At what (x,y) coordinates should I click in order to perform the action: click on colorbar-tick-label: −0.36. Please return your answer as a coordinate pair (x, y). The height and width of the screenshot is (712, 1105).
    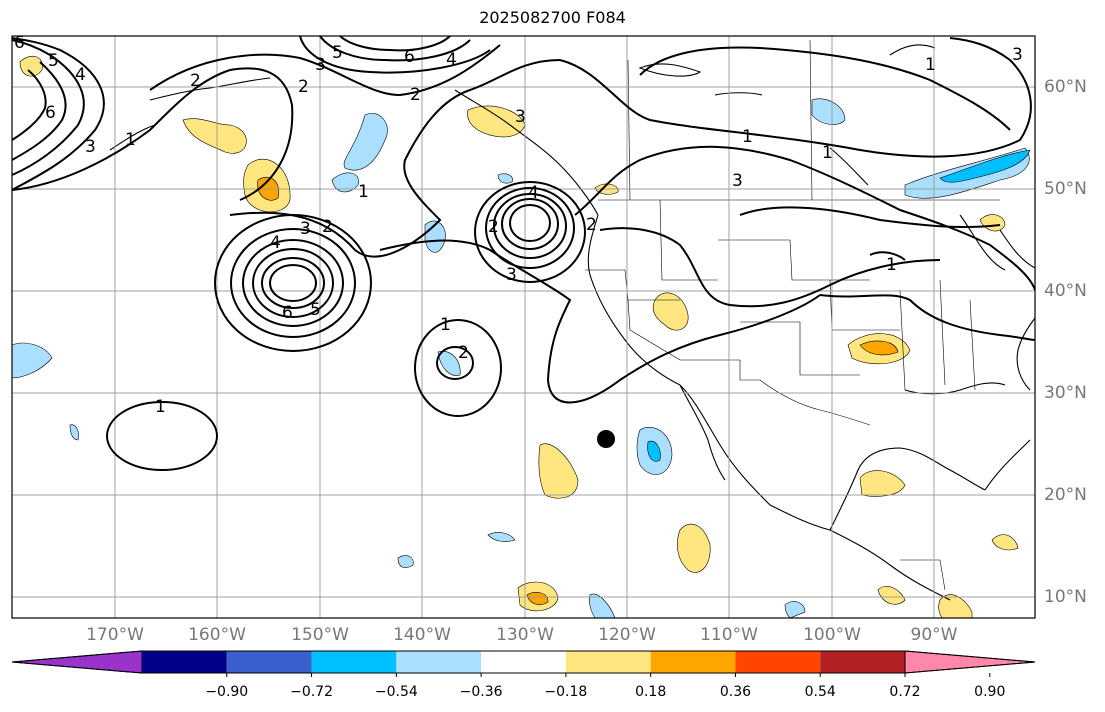
    Looking at the image, I should click on (481, 692).